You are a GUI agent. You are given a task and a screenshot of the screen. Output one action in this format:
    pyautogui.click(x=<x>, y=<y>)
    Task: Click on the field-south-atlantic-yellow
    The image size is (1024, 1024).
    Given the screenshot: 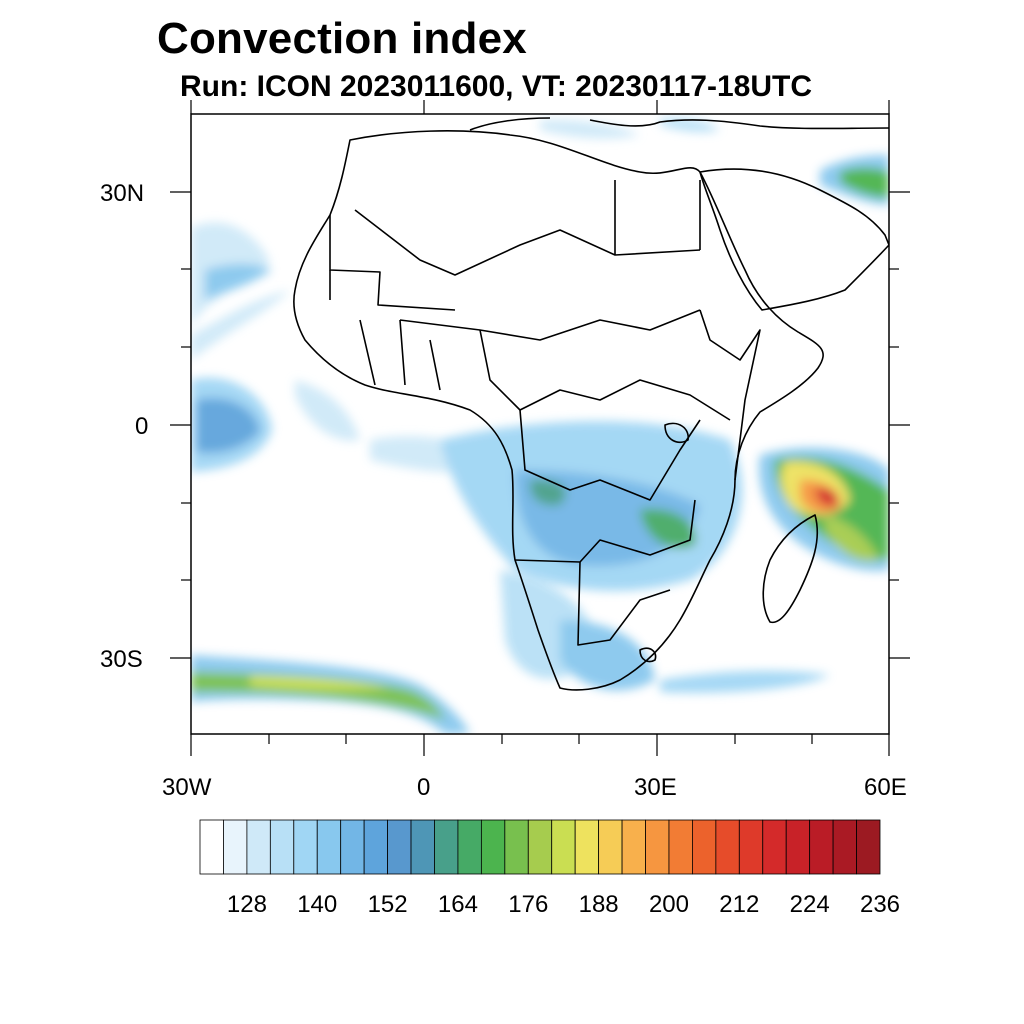 What is the action you would take?
    pyautogui.click(x=320, y=683)
    